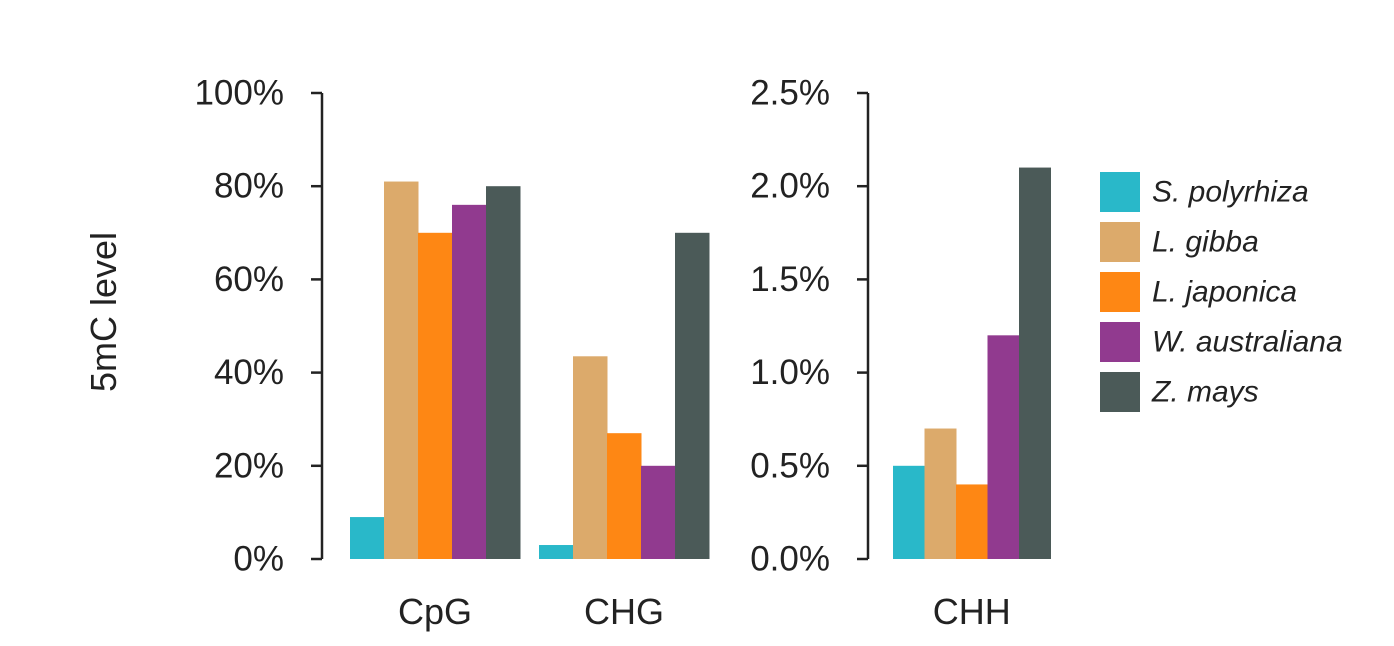 The width and height of the screenshot is (1394, 646). What do you see at coordinates (790, 186) in the screenshot?
I see `y-tick-label: 2.0%` at bounding box center [790, 186].